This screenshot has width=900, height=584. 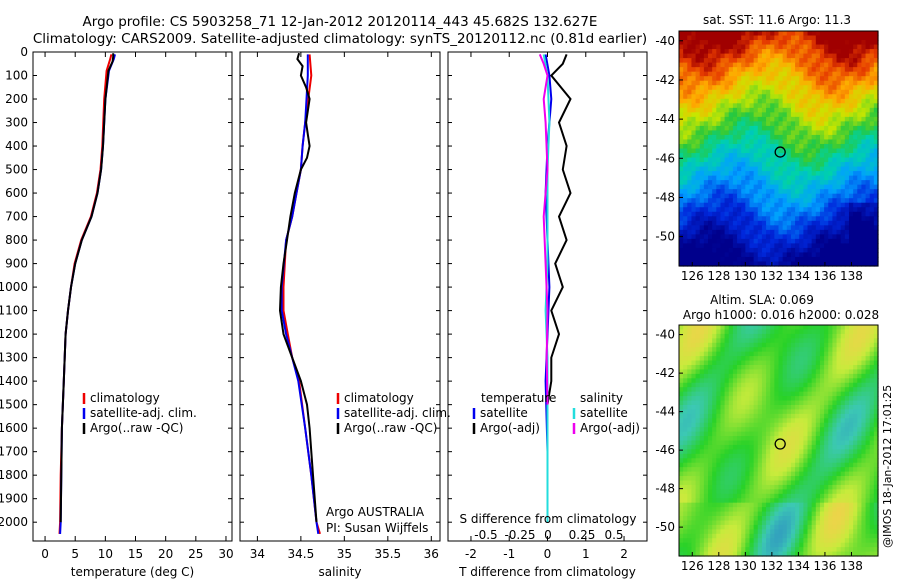 What do you see at coordinates (14, 358) in the screenshot?
I see `depth-tick-label: 1300` at bounding box center [14, 358].